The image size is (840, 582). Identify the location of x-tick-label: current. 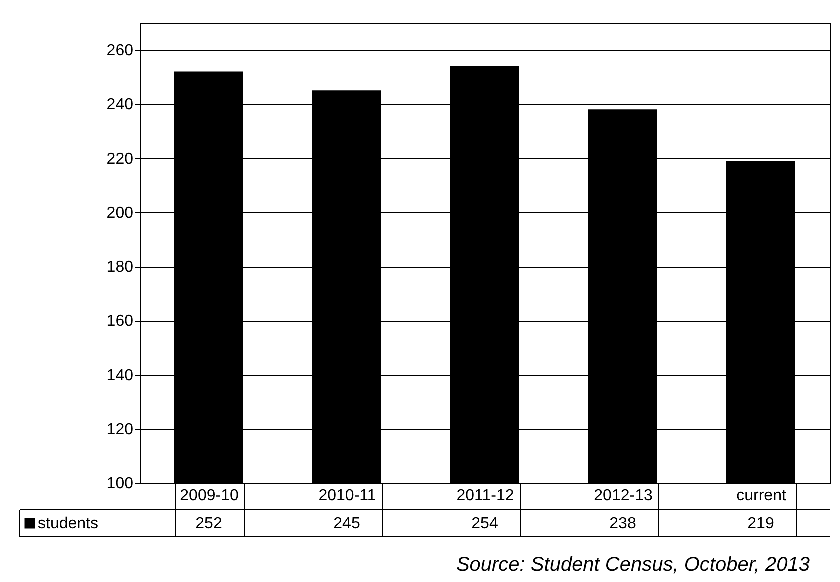
(761, 496).